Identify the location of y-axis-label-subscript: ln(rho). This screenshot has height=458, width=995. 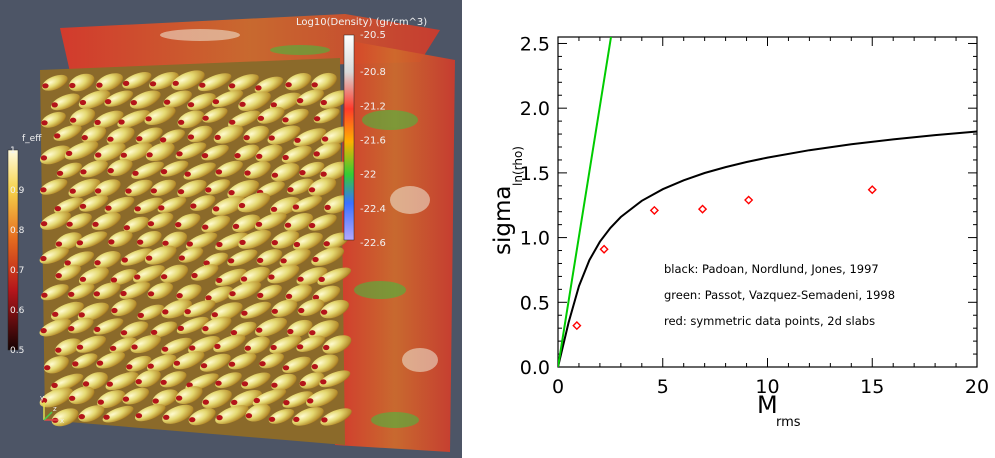
(518, 166).